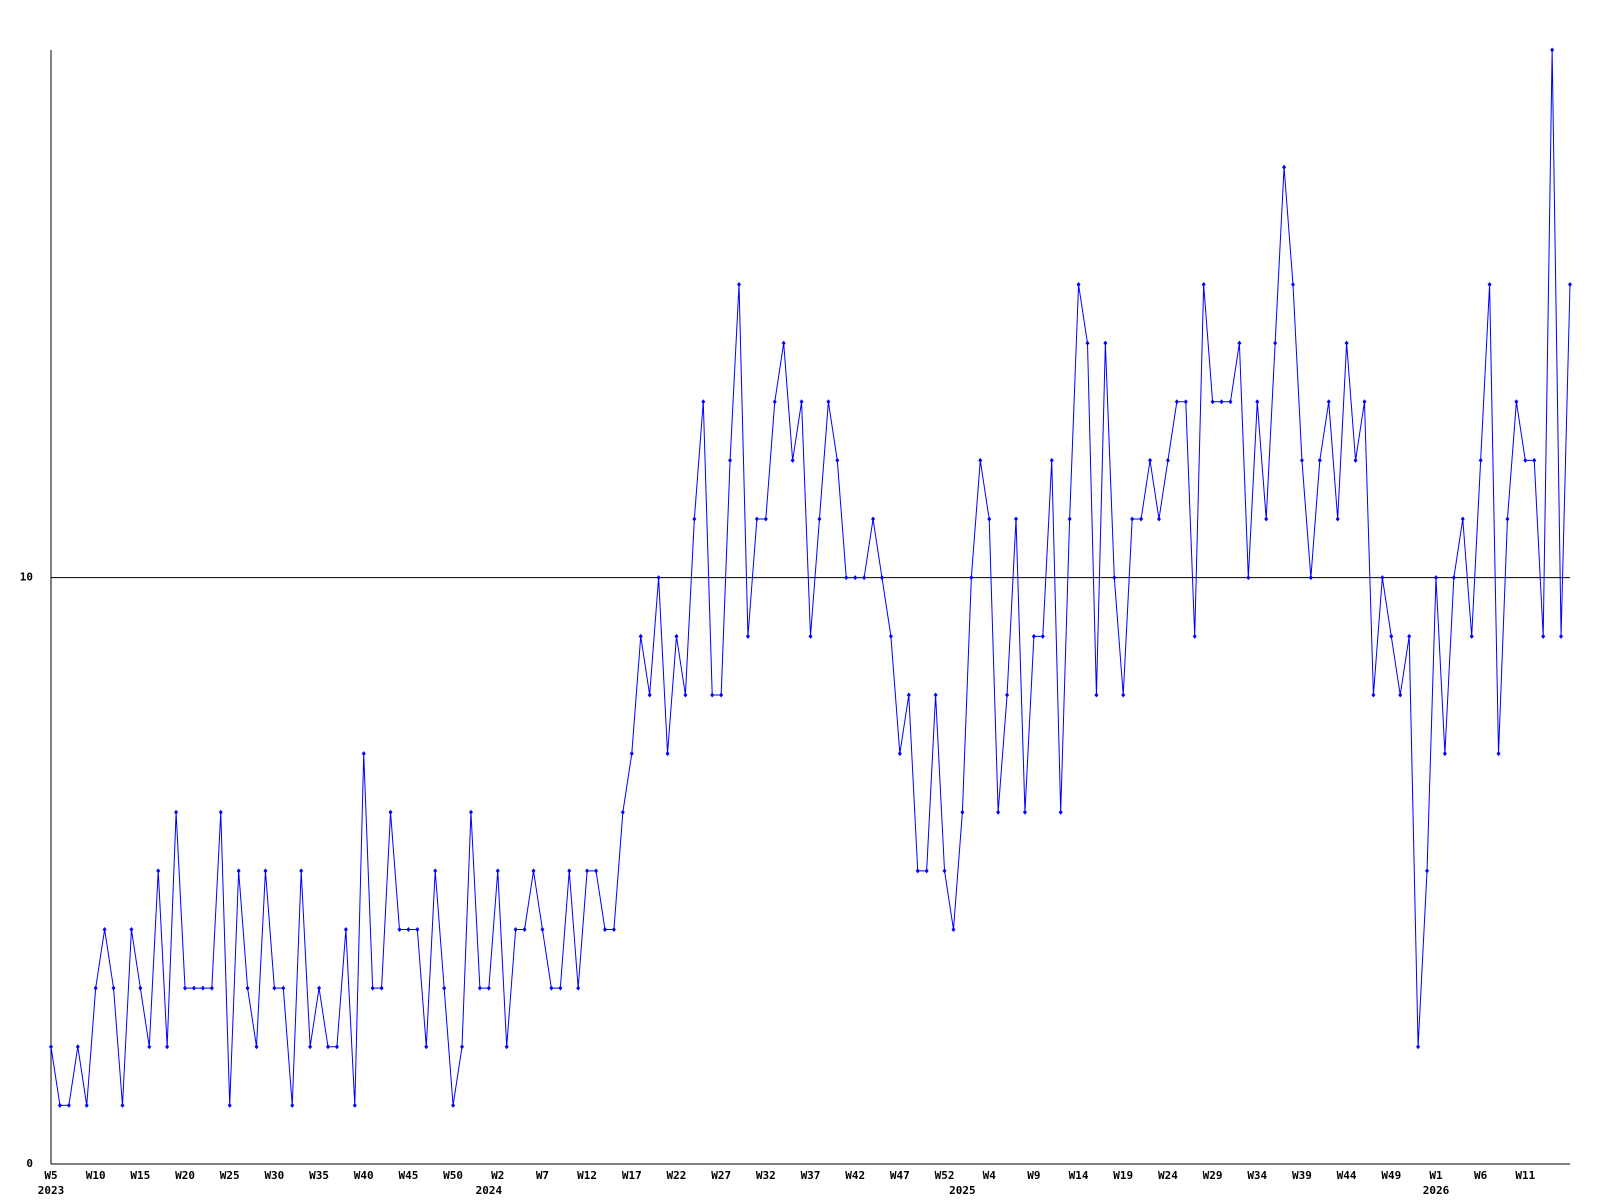  Describe the element at coordinates (1168, 1175) in the screenshot. I see `x-tick-label: W24` at that location.